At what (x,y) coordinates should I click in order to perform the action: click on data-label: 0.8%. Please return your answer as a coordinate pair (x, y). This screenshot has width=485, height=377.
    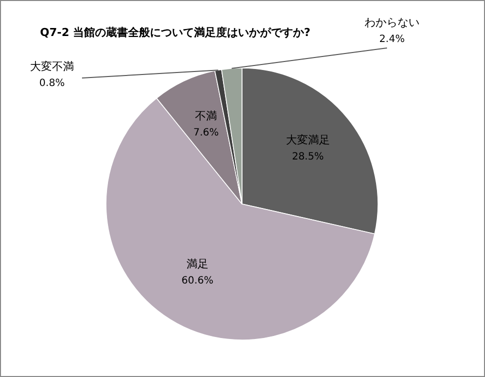
    Looking at the image, I should click on (52, 83).